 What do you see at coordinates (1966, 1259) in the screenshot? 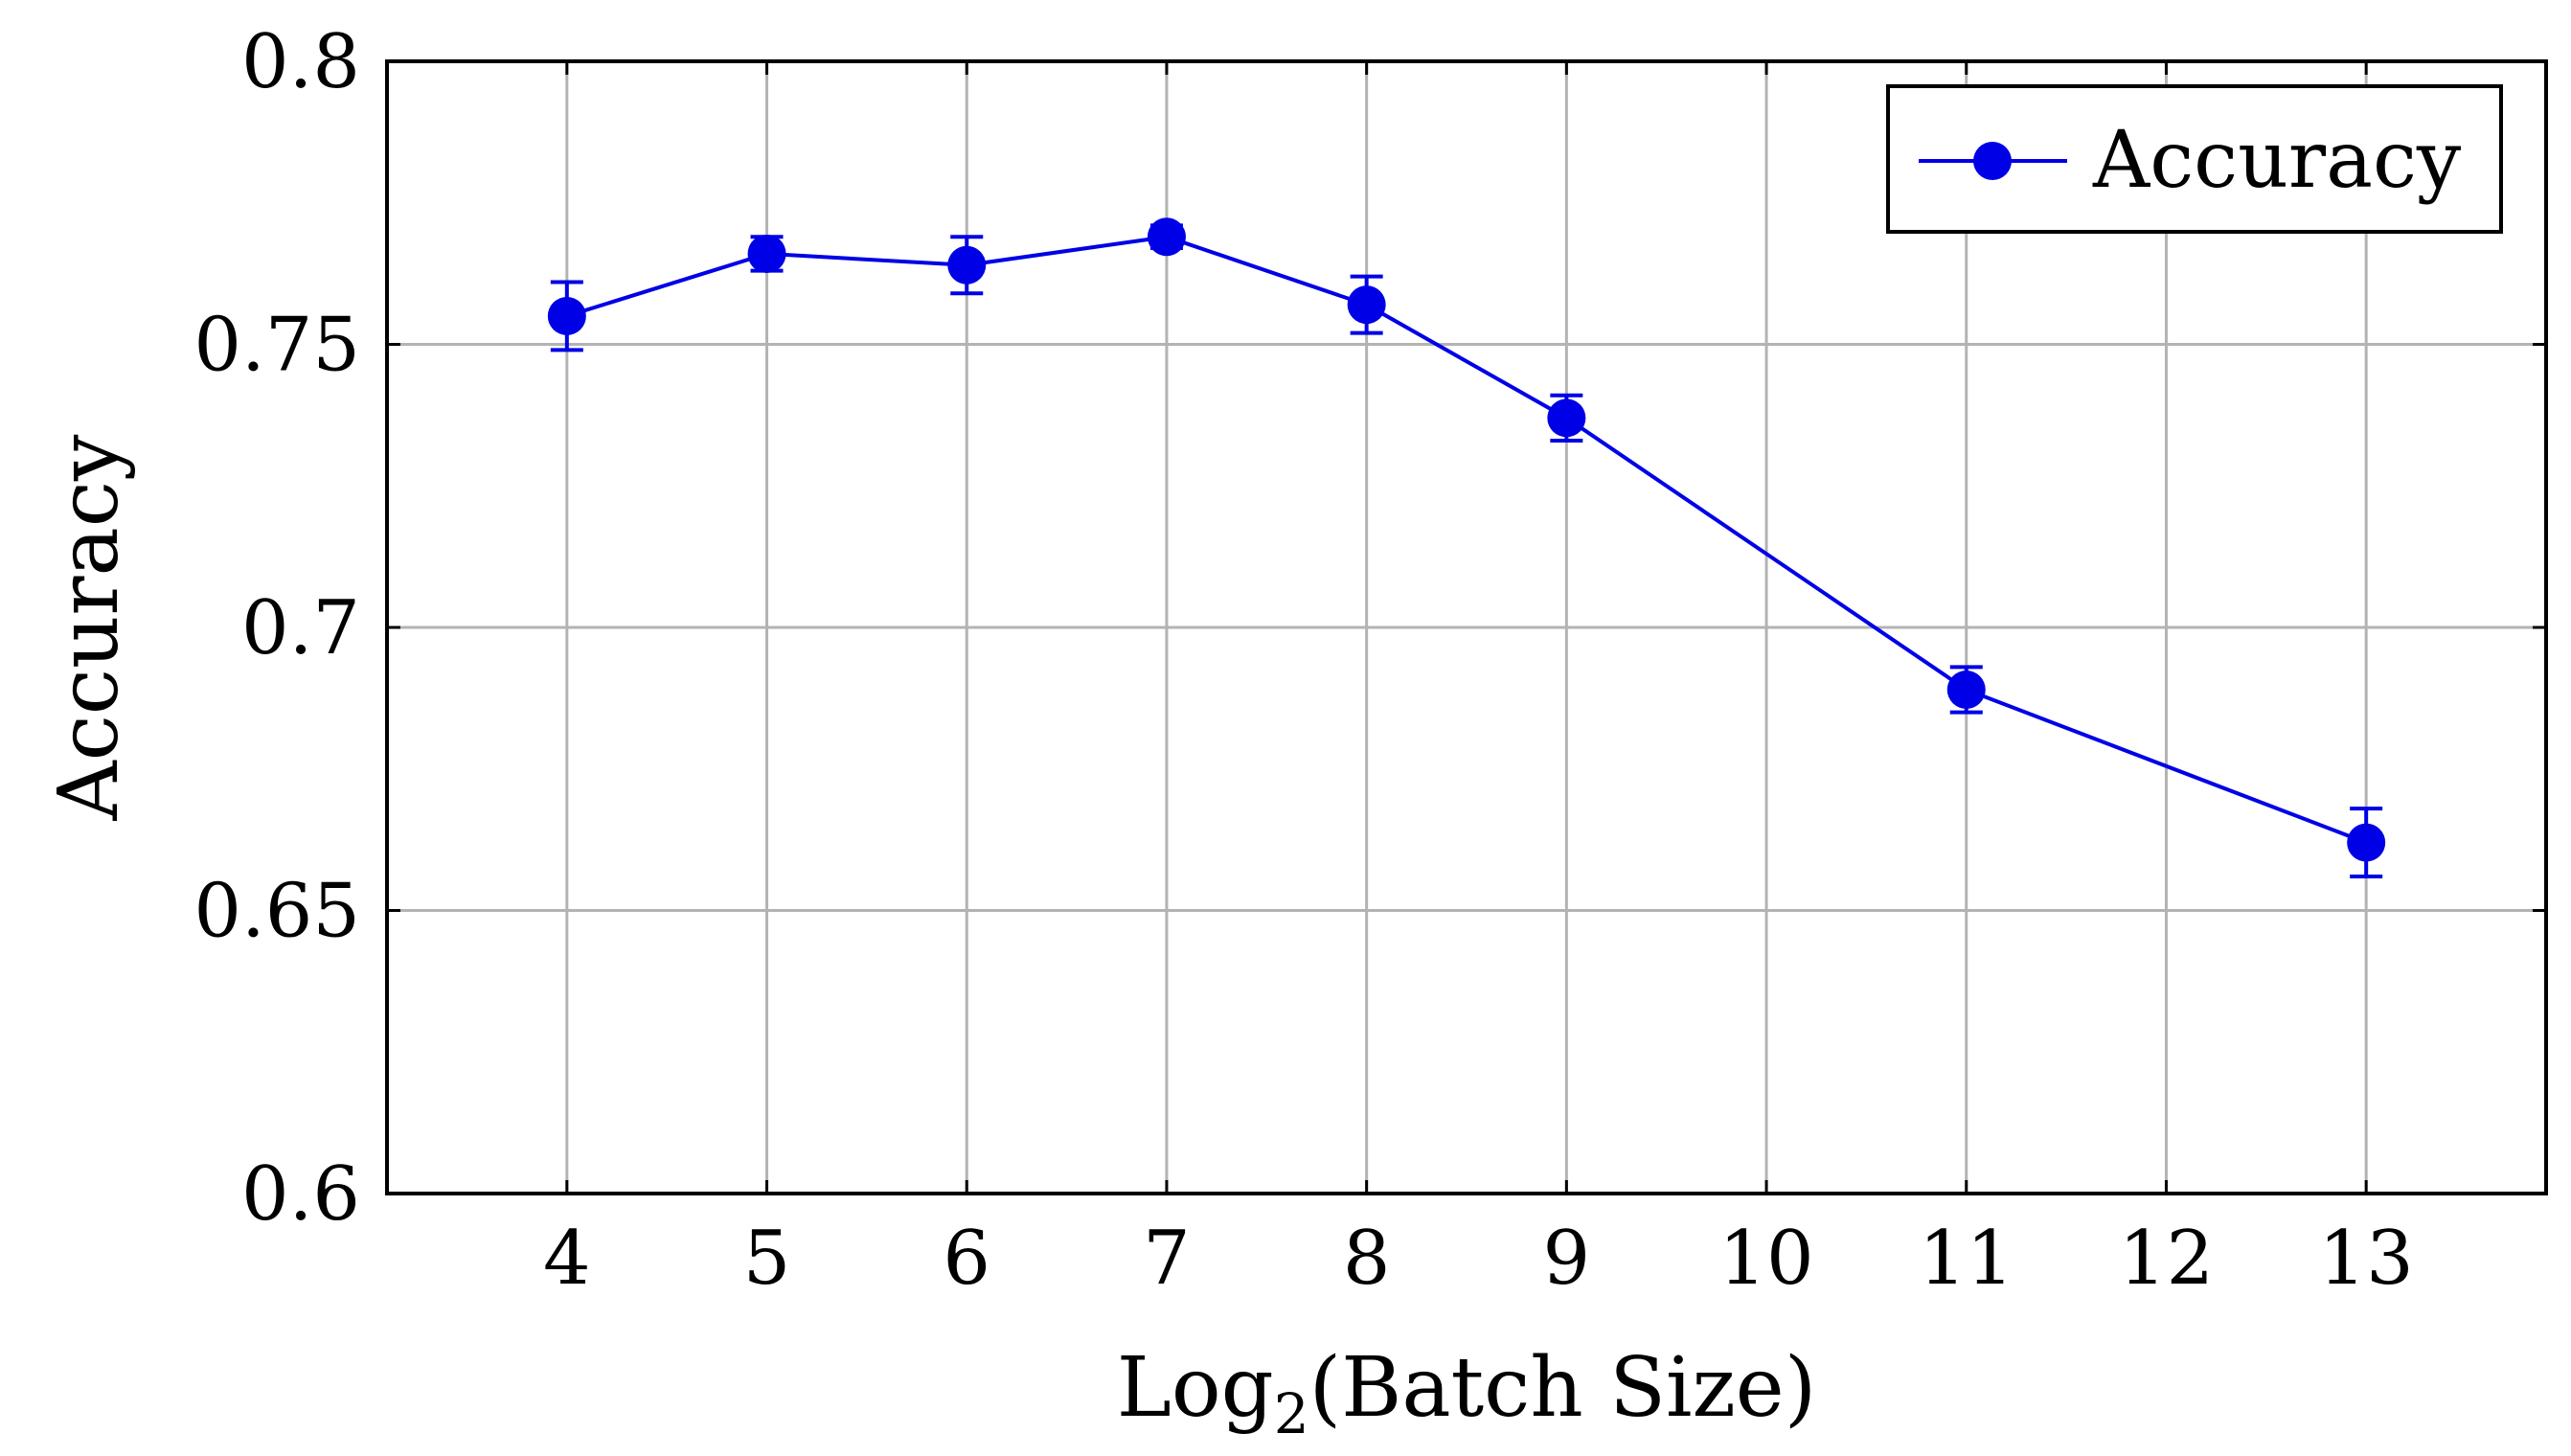
I see `x-tick-label: 11` at bounding box center [1966, 1259].